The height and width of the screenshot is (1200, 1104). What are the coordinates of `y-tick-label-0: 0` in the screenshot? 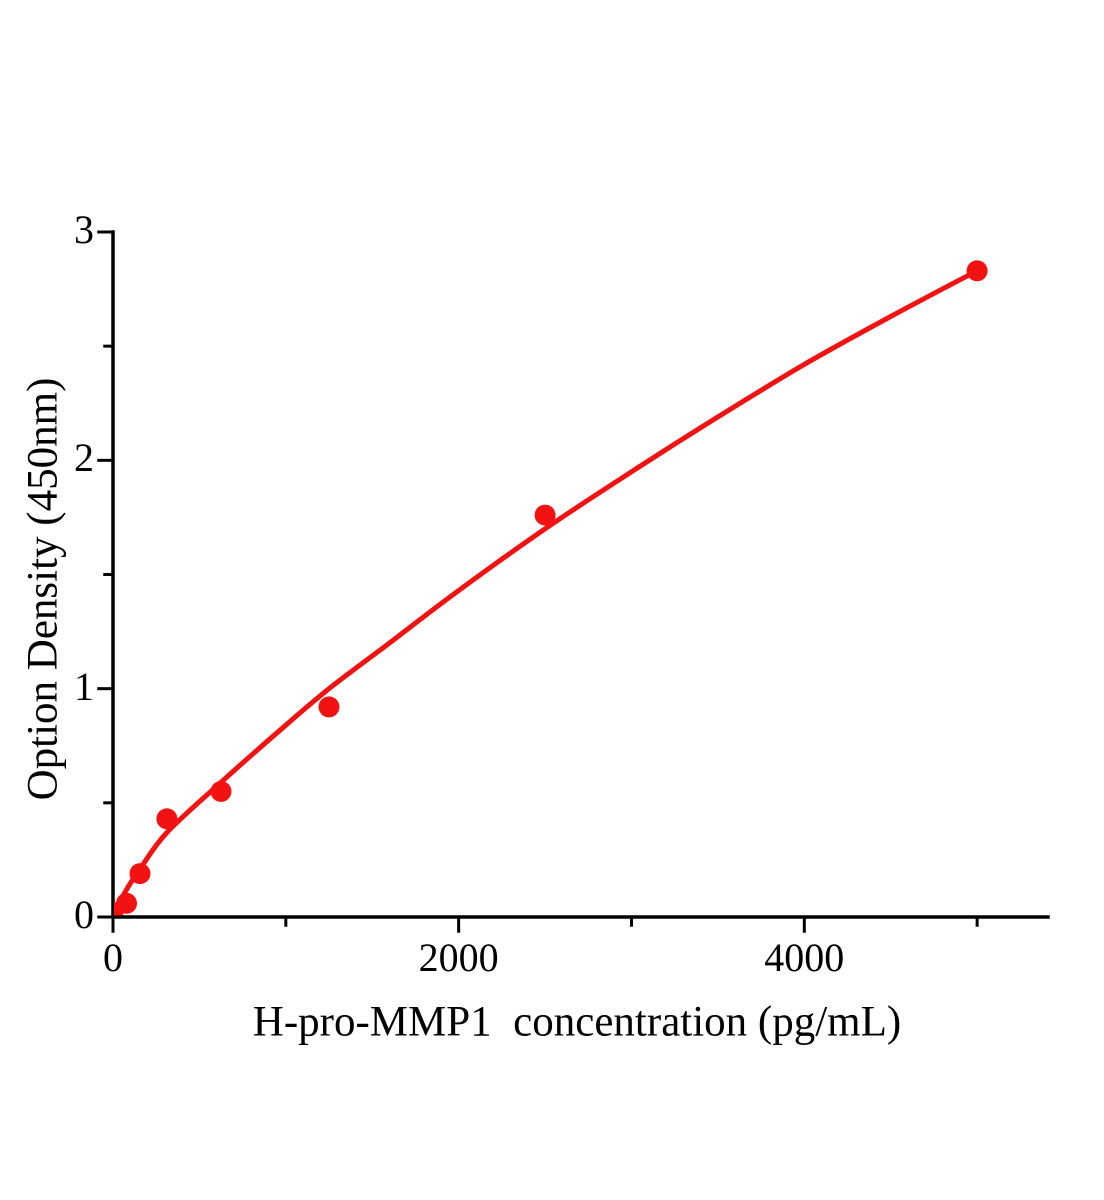 It's located at (84, 914).